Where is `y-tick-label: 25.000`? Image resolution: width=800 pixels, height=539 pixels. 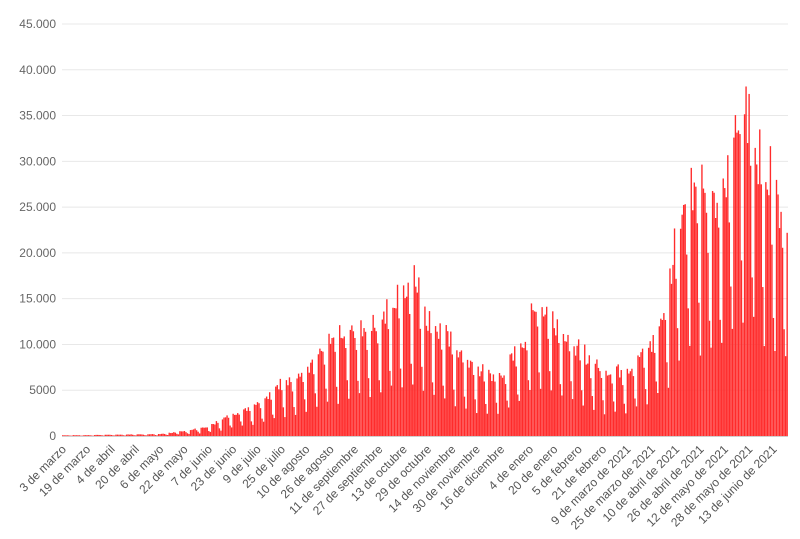 y-tick-label: 25.000 is located at coordinates (37, 207).